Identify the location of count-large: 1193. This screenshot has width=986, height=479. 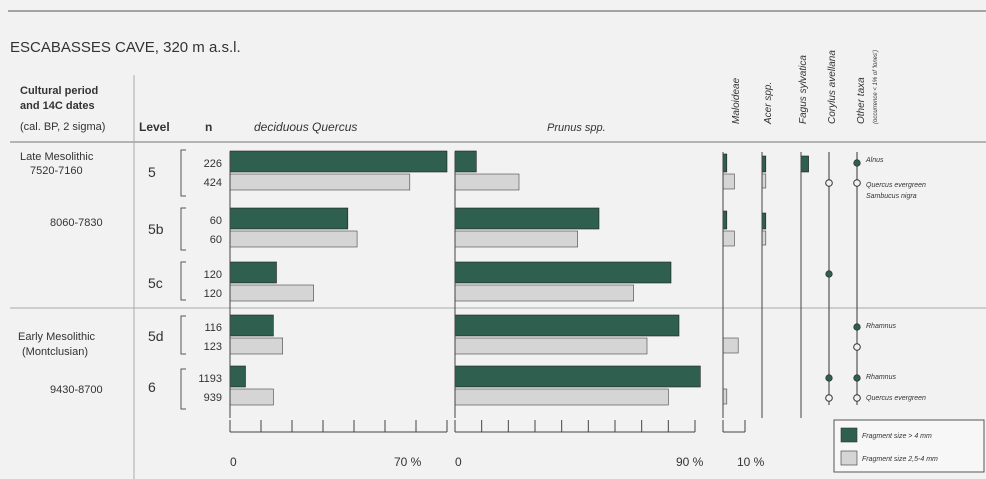
(210, 379).